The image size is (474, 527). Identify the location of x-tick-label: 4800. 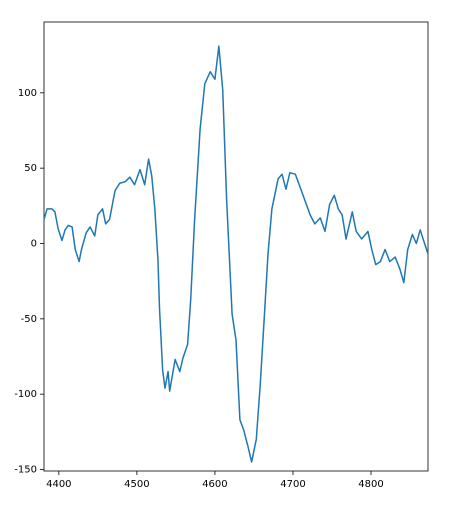
(370, 484).